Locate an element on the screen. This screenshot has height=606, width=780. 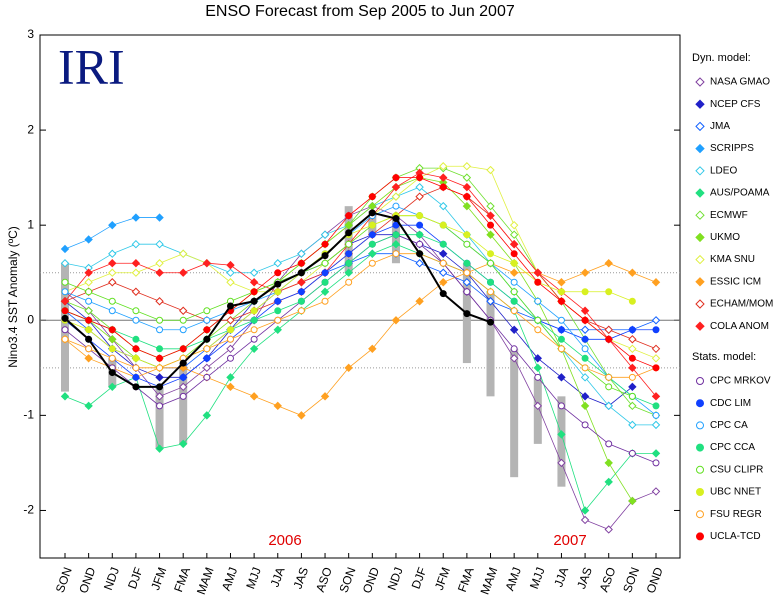
legend-item: CDC LIM is located at coordinates (723, 403).